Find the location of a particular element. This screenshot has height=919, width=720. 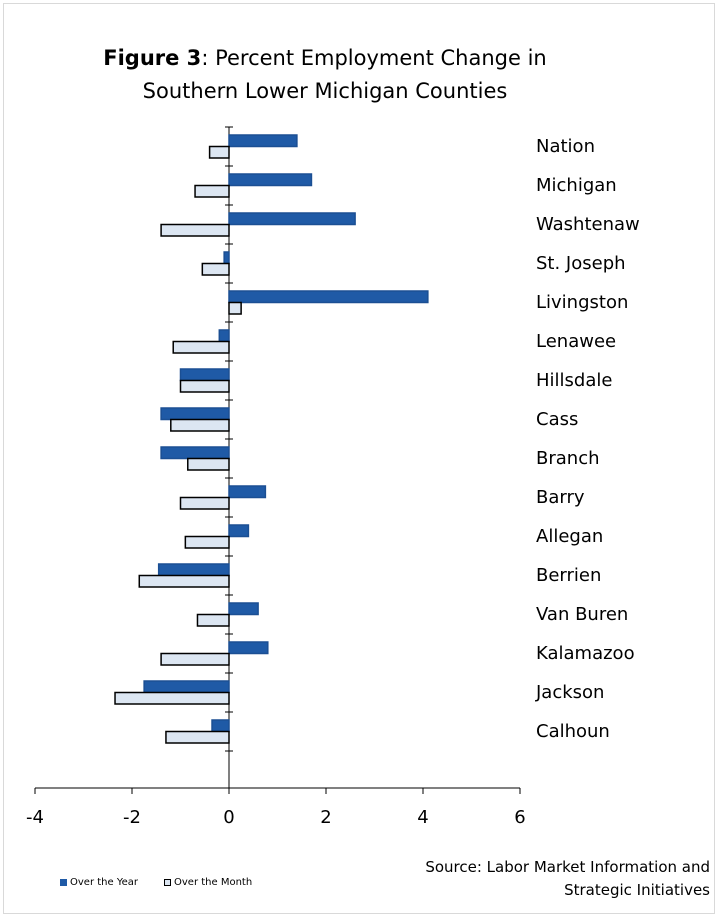

source-line1: Source: Labor Market Information and is located at coordinates (567, 867).